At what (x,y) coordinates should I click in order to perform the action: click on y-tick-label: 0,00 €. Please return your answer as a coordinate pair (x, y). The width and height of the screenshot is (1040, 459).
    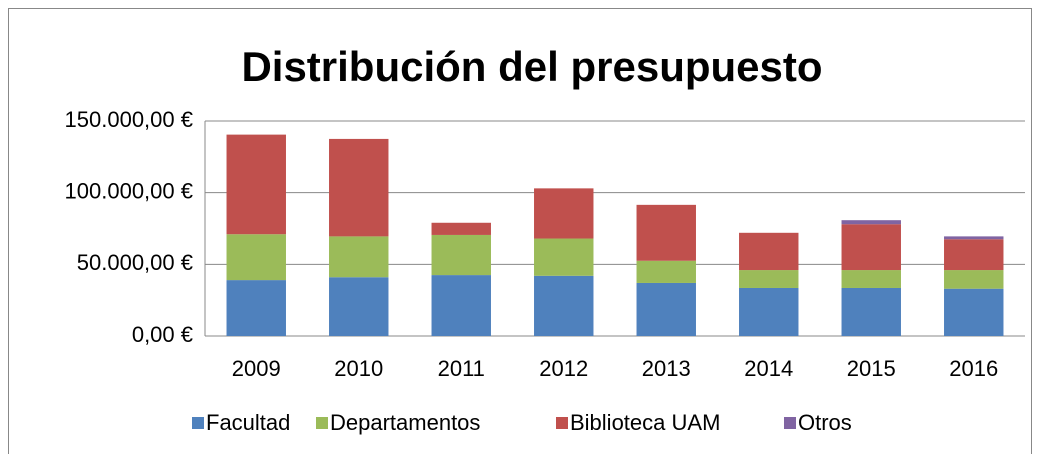
    Looking at the image, I should click on (162, 334).